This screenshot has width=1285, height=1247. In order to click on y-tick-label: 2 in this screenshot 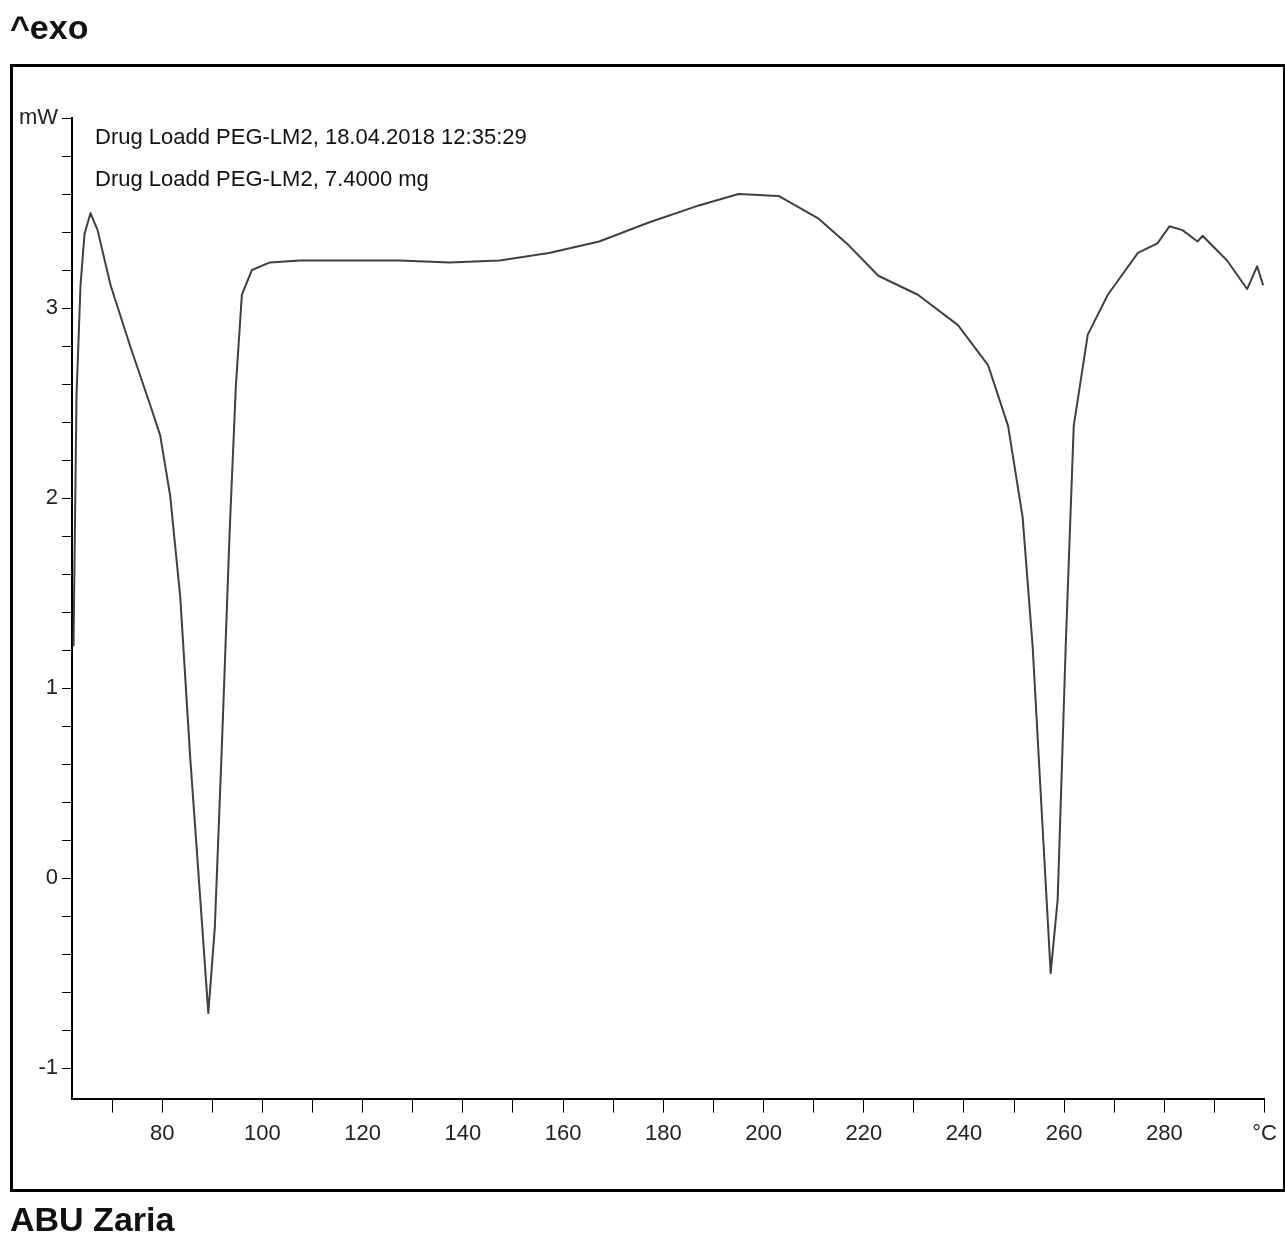, I will do `click(51, 497)`.